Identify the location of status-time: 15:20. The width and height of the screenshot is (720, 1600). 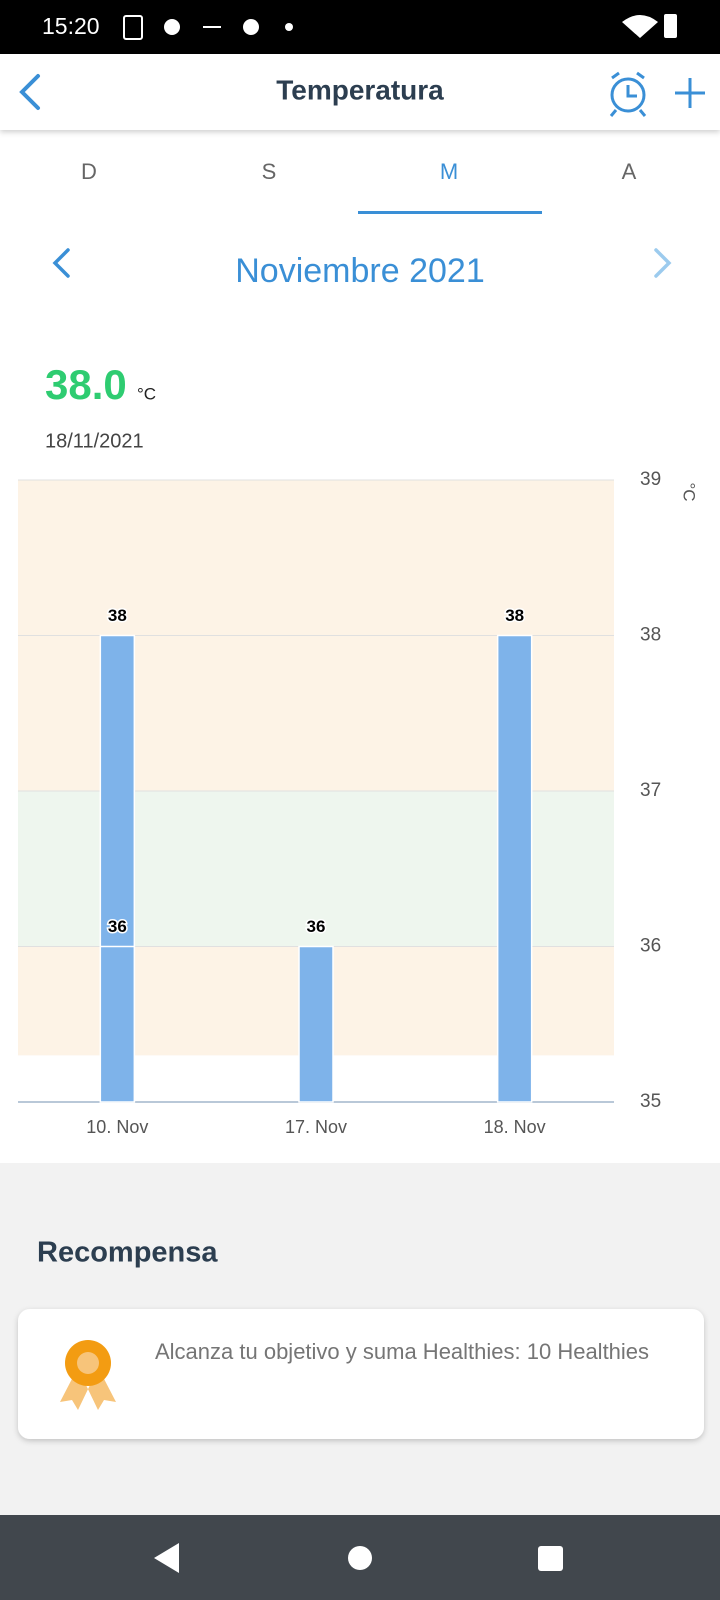
(71, 26).